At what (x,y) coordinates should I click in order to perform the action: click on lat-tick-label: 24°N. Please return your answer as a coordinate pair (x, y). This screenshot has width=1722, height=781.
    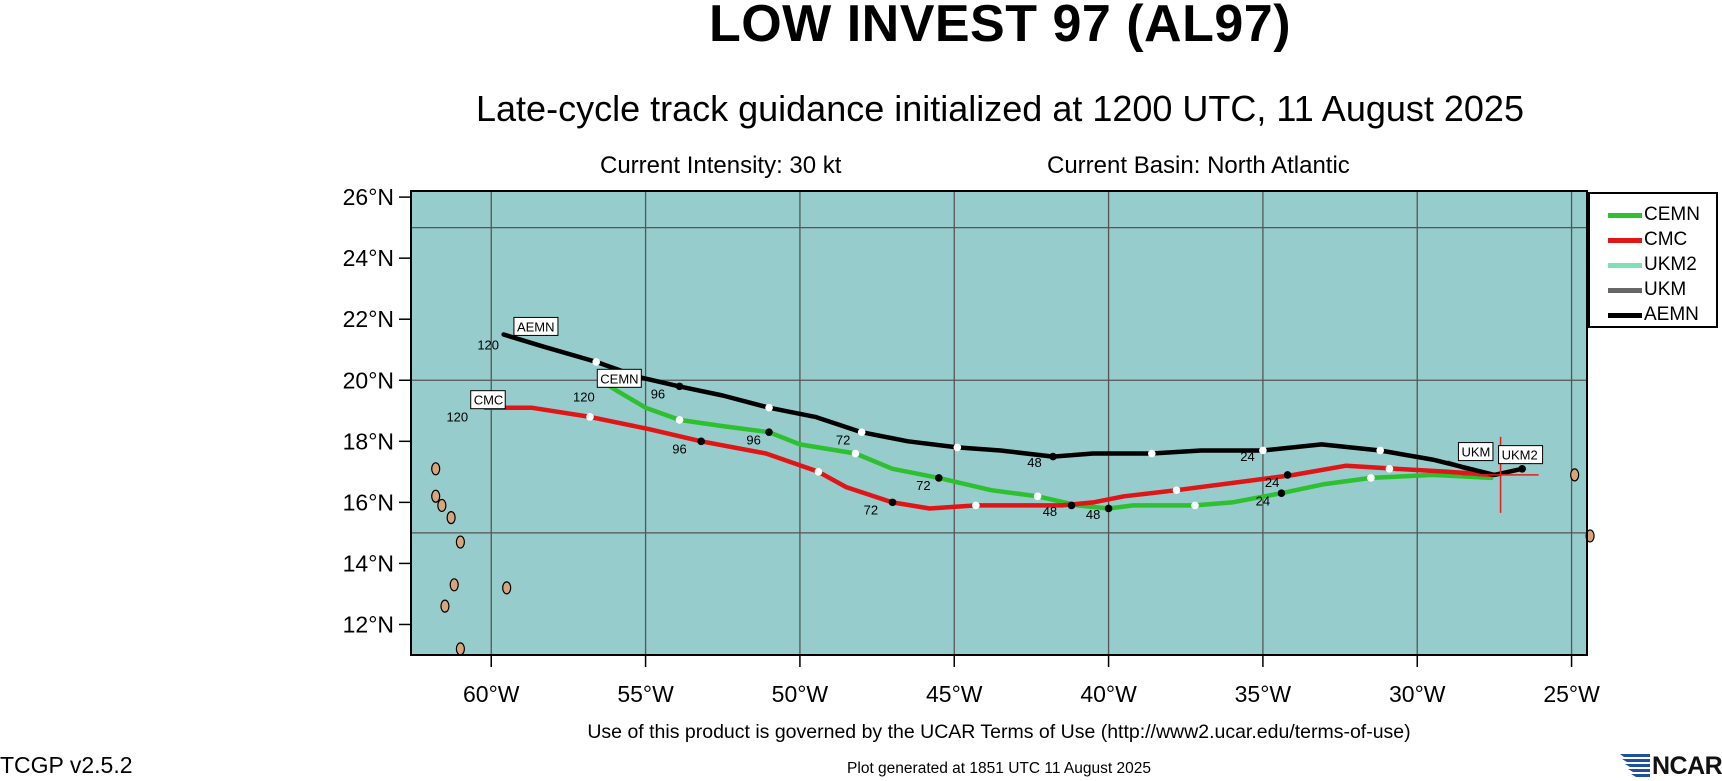
    Looking at the image, I should click on (368, 258).